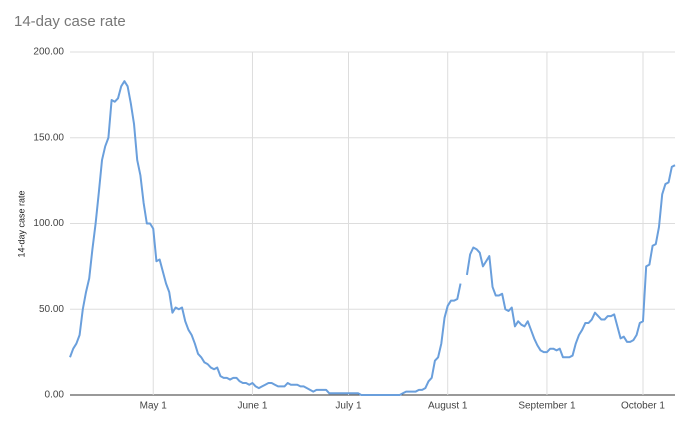 The image size is (681, 425). Describe the element at coordinates (154, 406) in the screenshot. I see `x-tick-label: May 1` at that location.